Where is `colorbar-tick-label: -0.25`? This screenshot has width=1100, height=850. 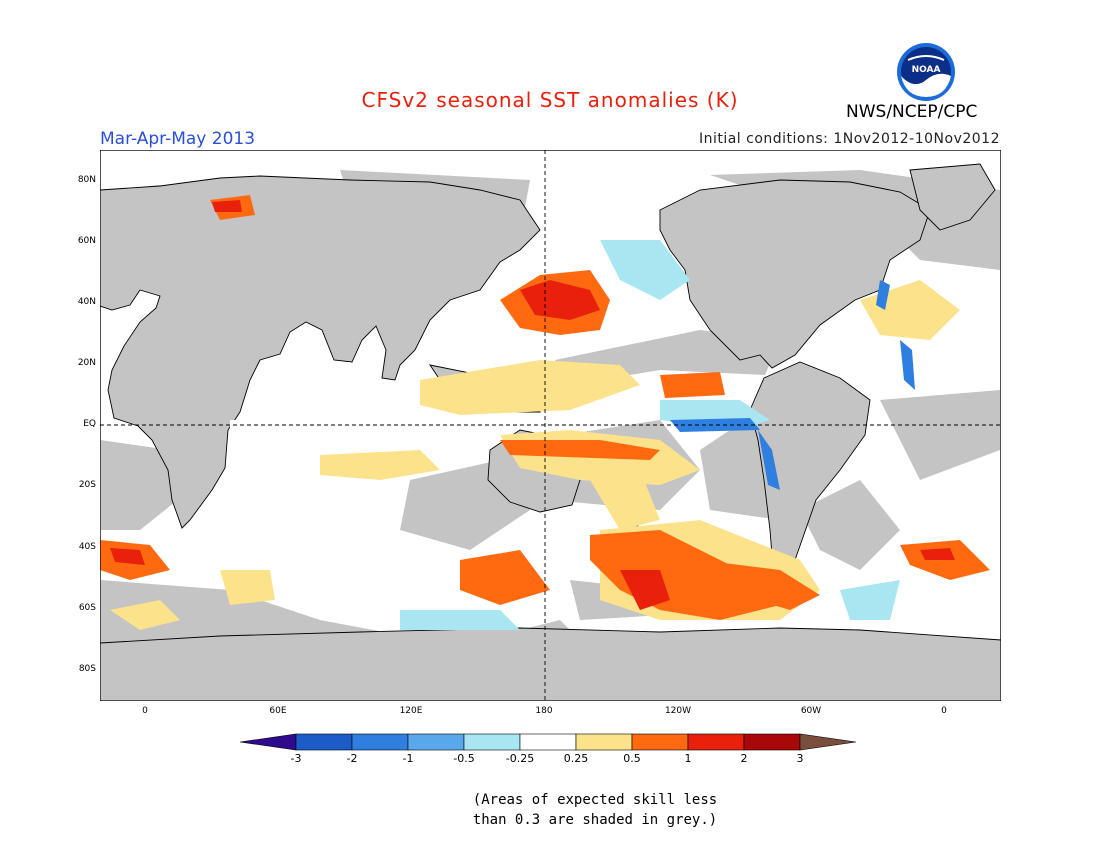 colorbar-tick-label: -0.25 is located at coordinates (520, 758).